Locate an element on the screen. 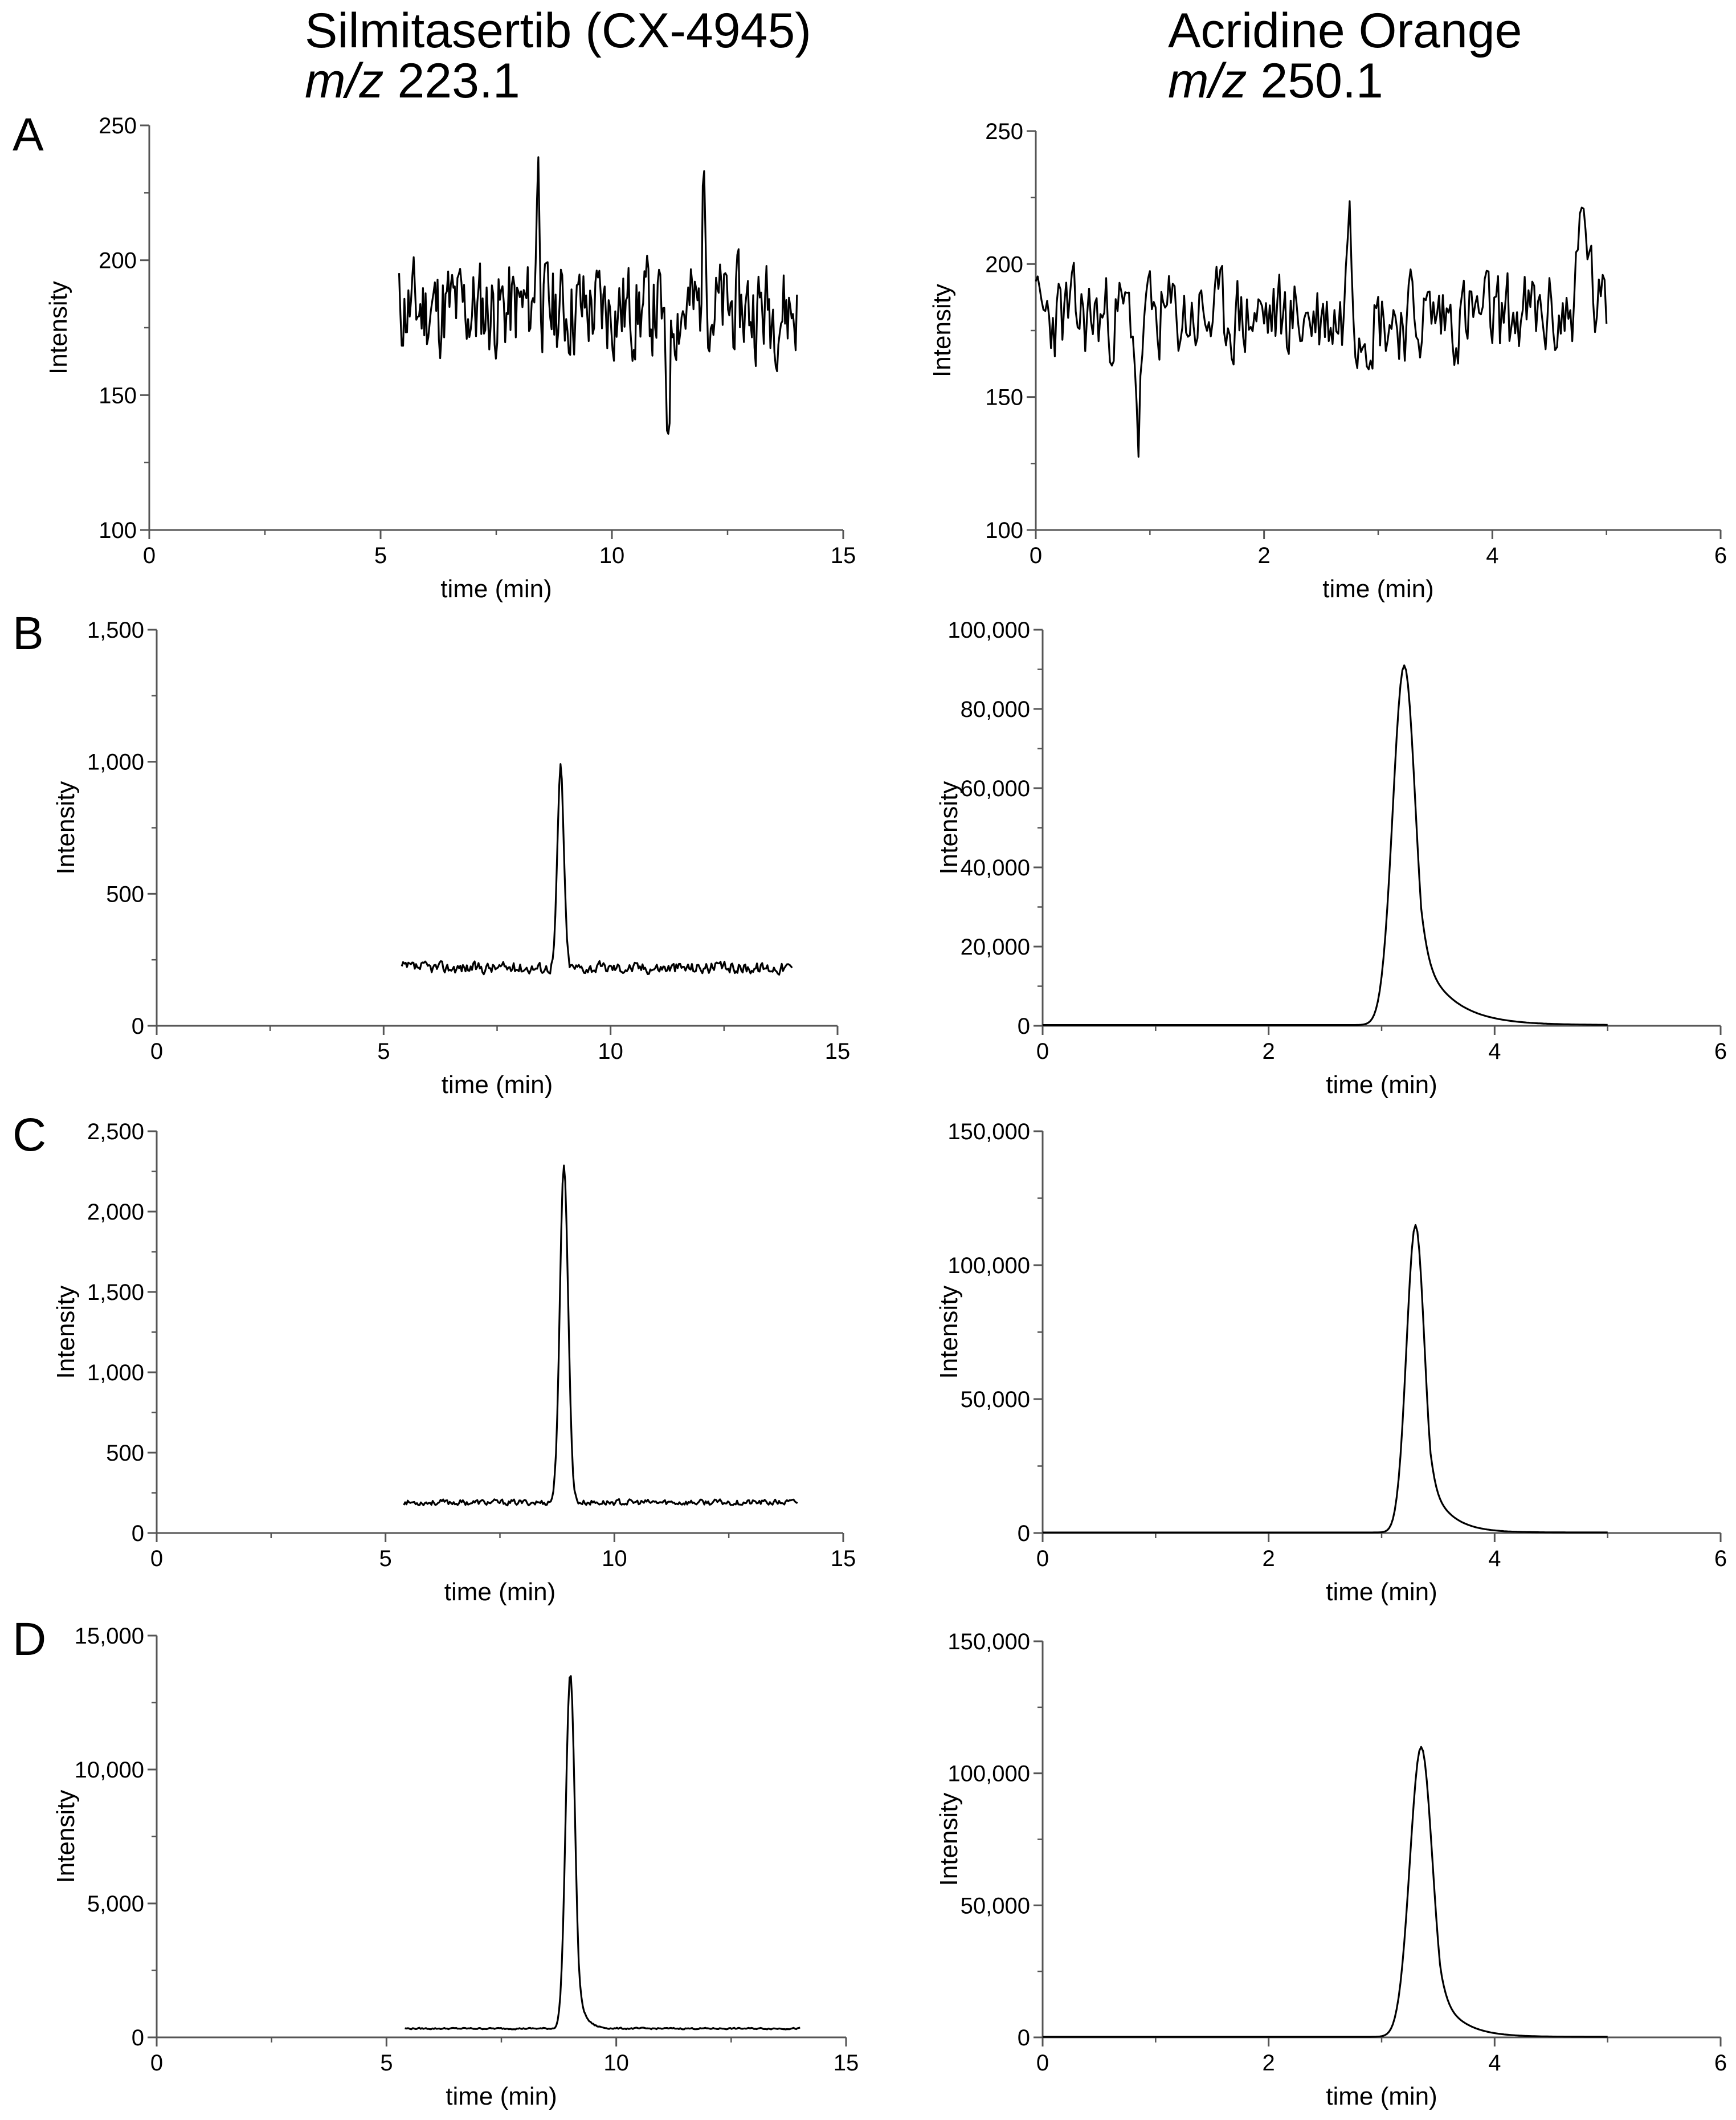 The width and height of the screenshot is (1736, 2120). y-tick-label: 5,000 is located at coordinates (115, 1904).